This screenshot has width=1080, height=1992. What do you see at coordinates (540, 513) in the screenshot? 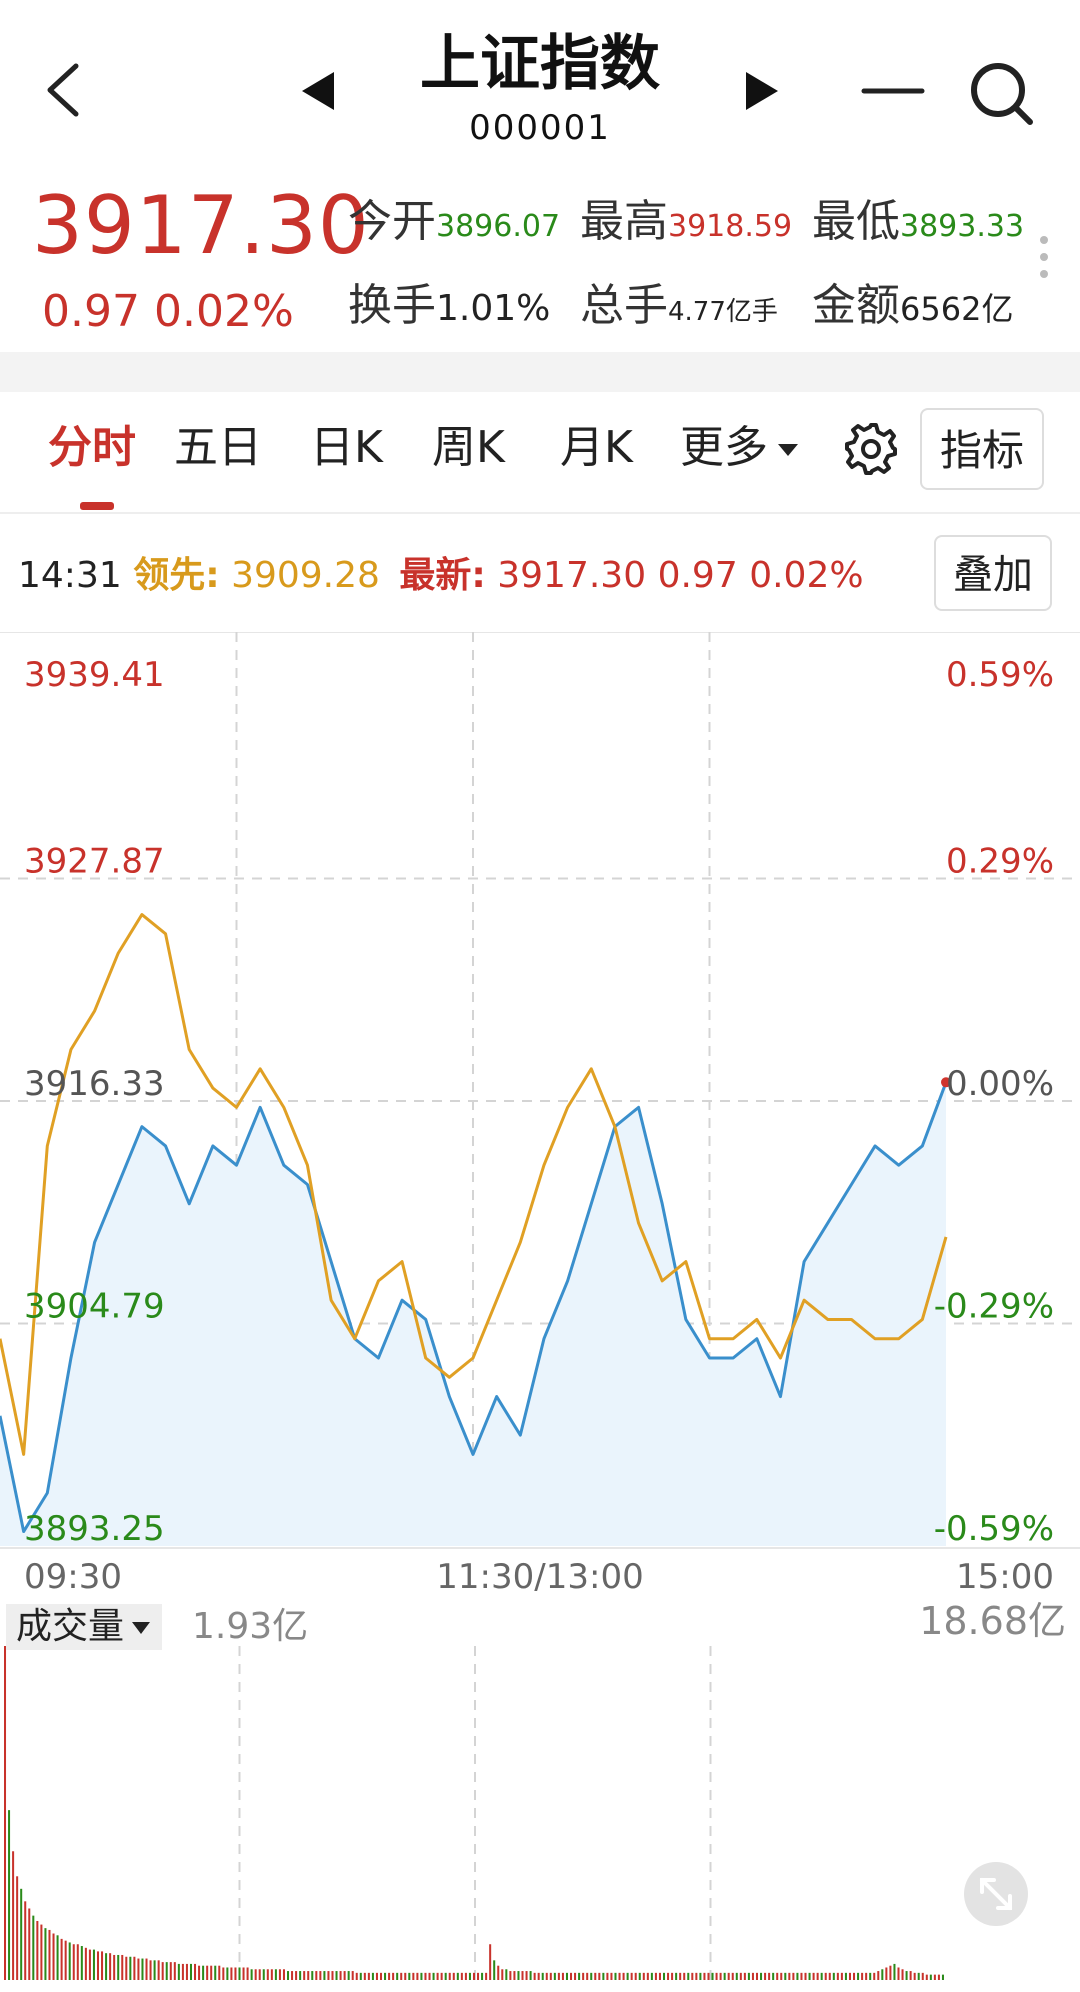
I see `tab-bar-divider` at bounding box center [540, 513].